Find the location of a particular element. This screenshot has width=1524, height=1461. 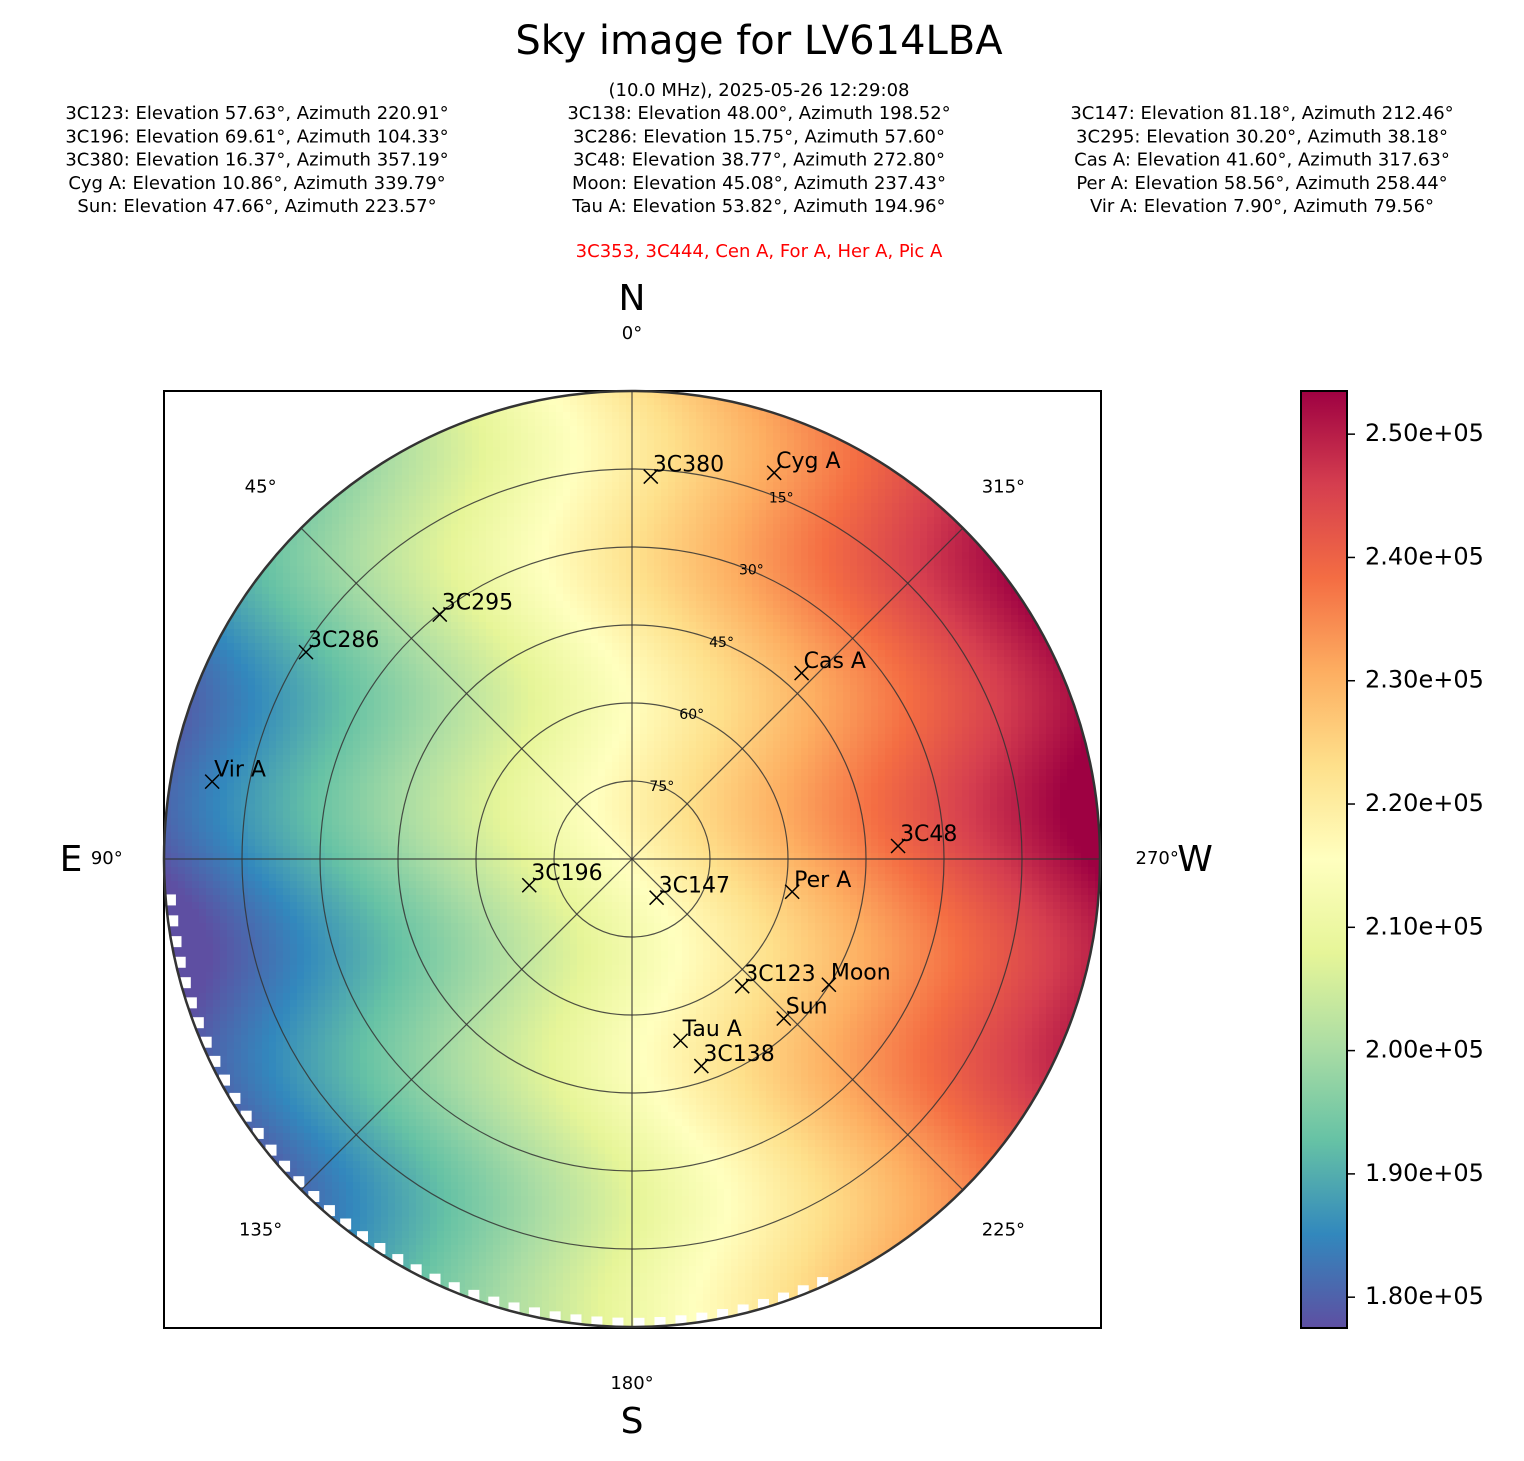

colorbar-tick-label: 2.10e+05 is located at coordinates (1424, 926).